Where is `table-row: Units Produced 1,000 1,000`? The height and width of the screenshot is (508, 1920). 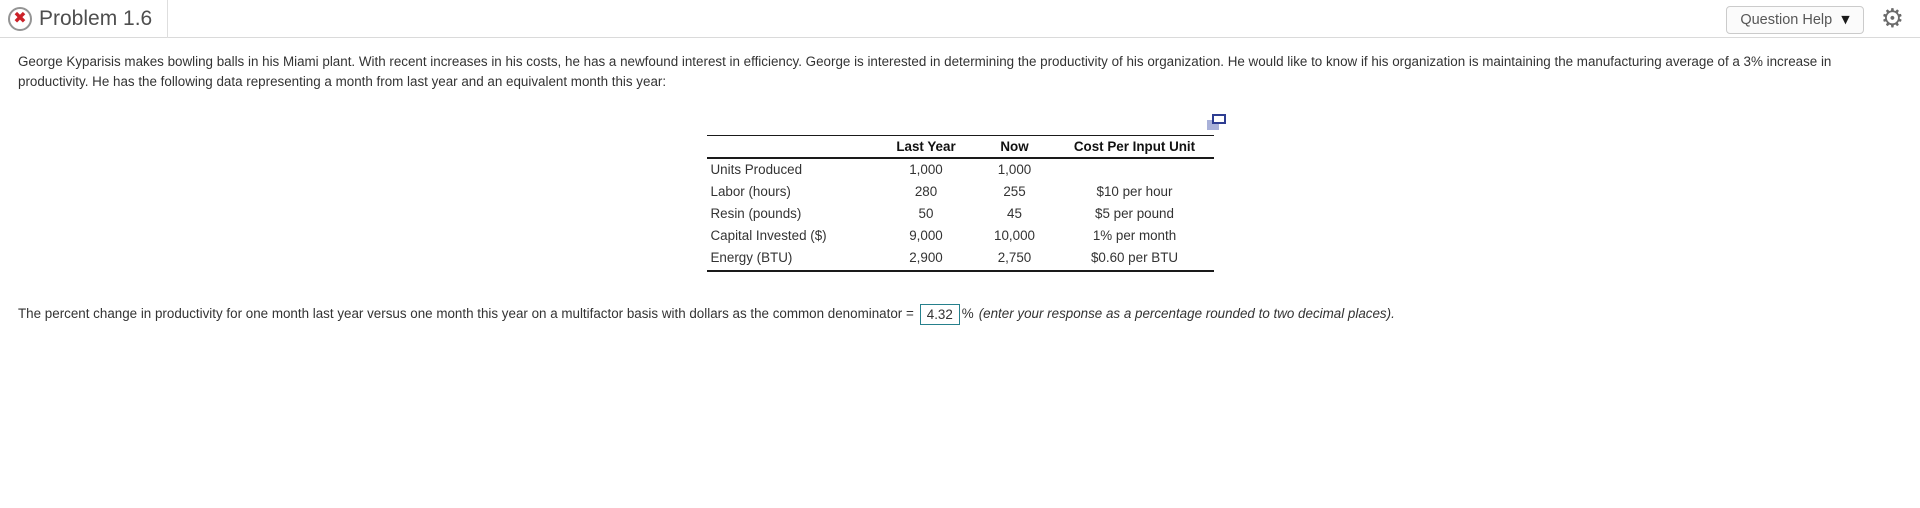
table-row: Units Produced 1,000 1,000 is located at coordinates (960, 169).